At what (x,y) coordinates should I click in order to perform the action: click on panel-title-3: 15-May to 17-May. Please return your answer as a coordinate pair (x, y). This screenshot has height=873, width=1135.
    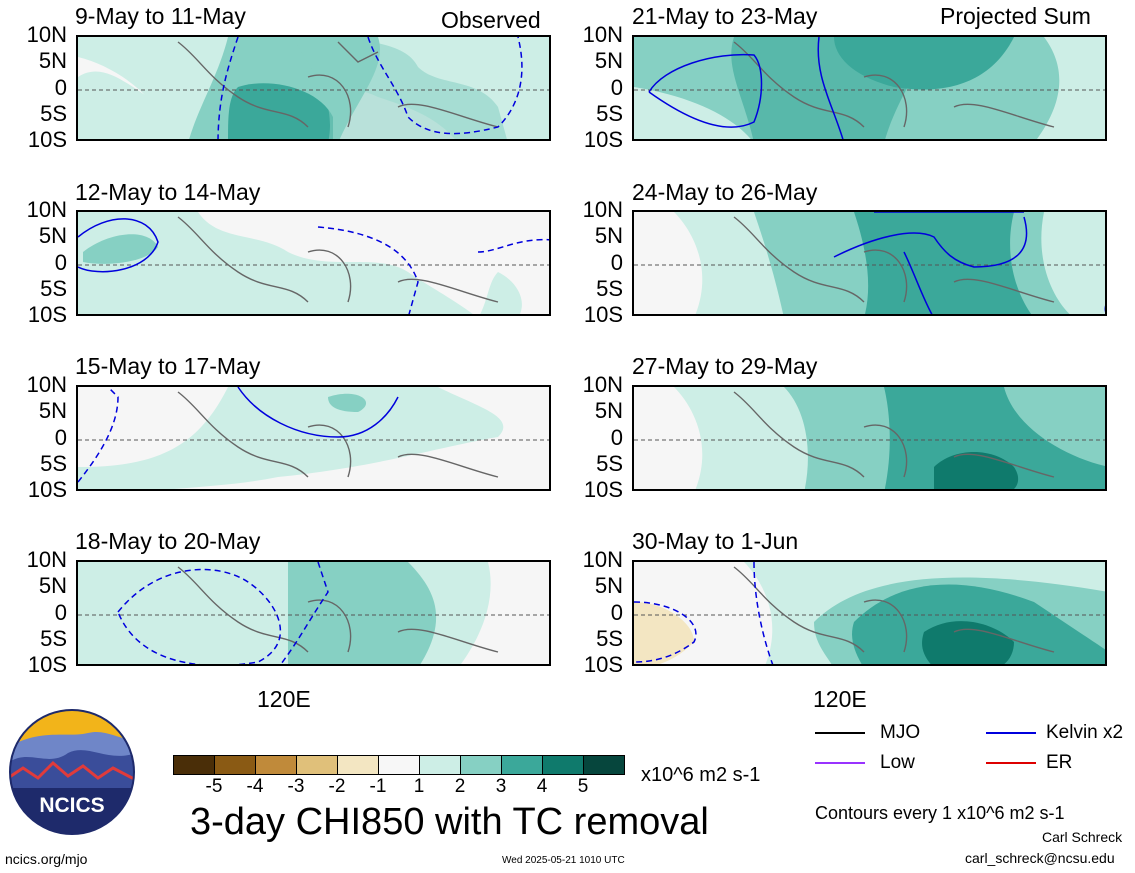
    Looking at the image, I should click on (168, 366).